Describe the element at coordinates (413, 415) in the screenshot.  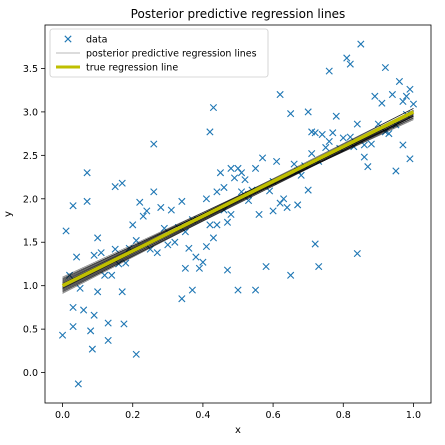
I see `x-tick-label: 1.0` at that location.